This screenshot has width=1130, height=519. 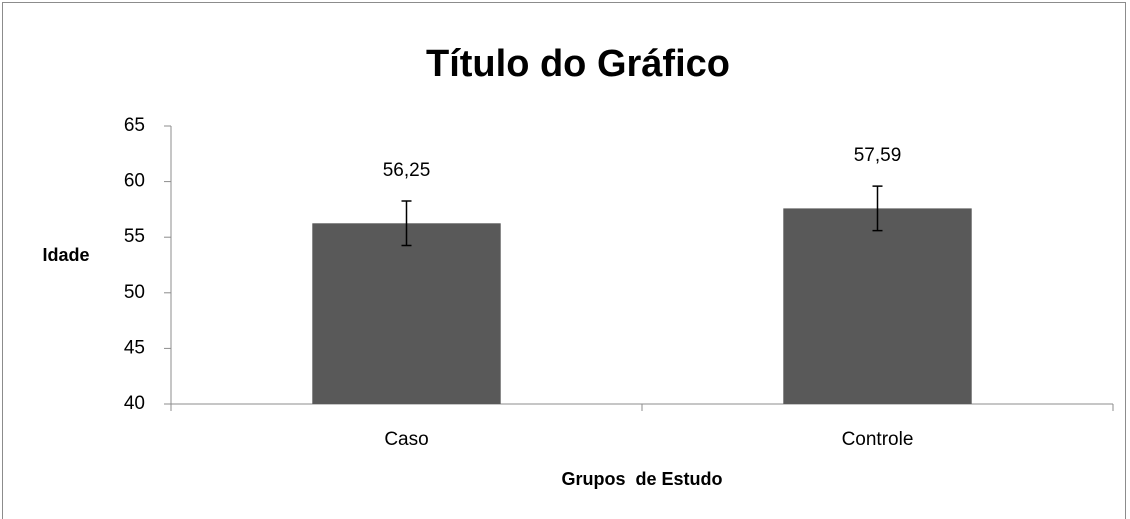 I want to click on y-tick-label: 45, so click(x=134, y=347).